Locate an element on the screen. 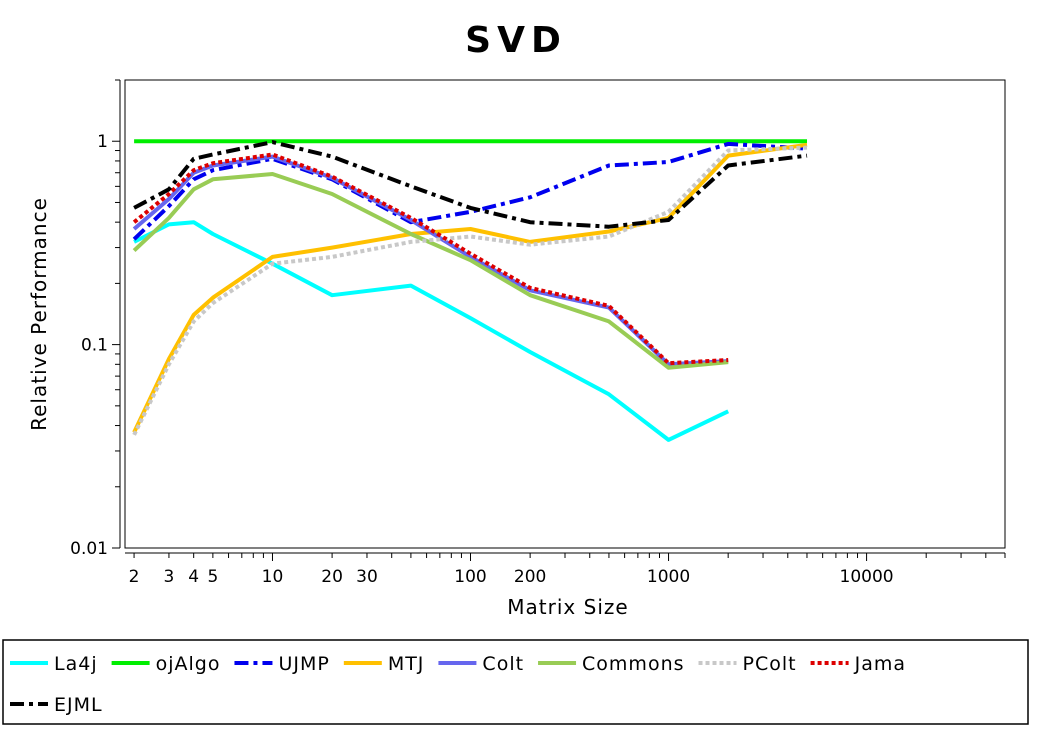 Image resolution: width=1042 pixels, height=730 pixels. legend-item-commons: Commons is located at coordinates (611, 664).